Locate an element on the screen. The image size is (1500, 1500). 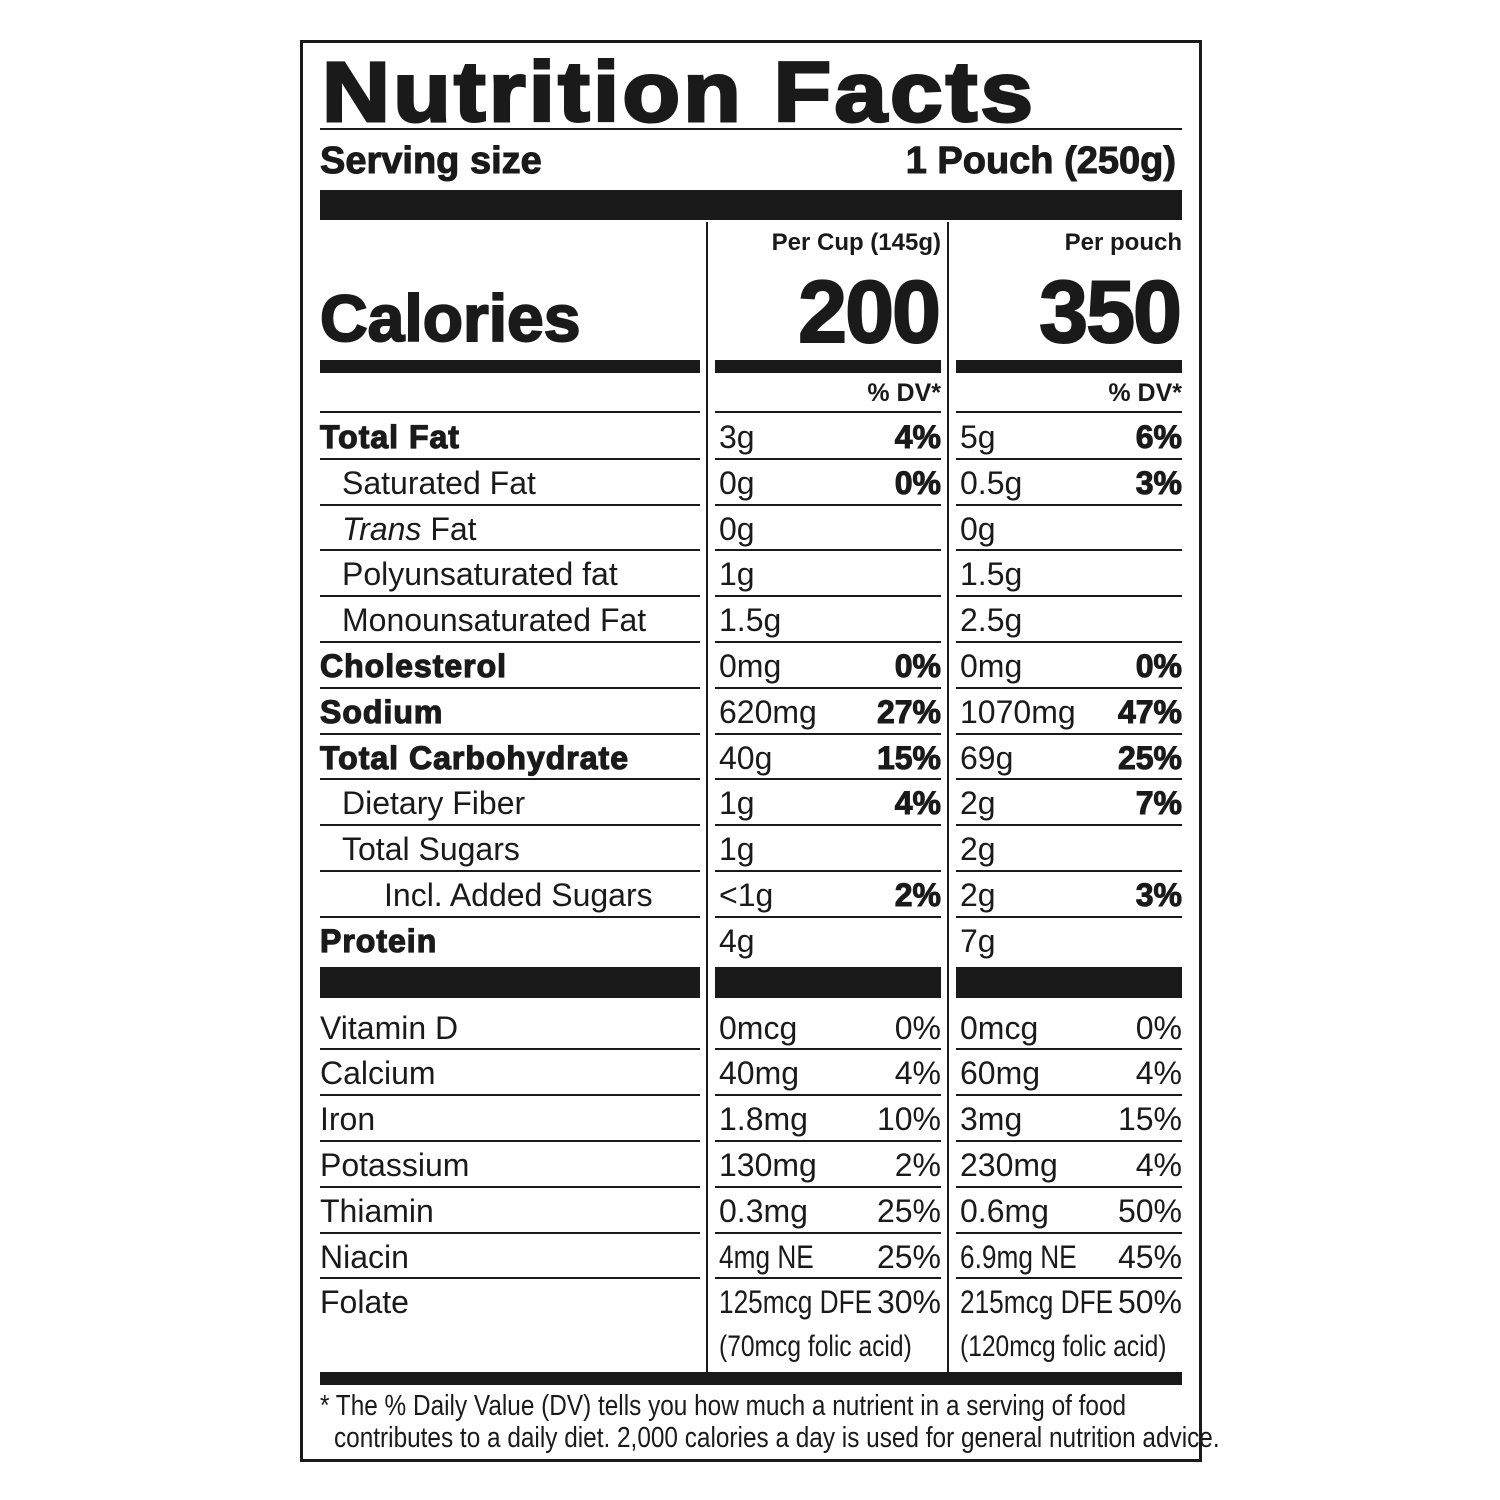
cell-amount: 0.6mg is located at coordinates (1004, 1210).